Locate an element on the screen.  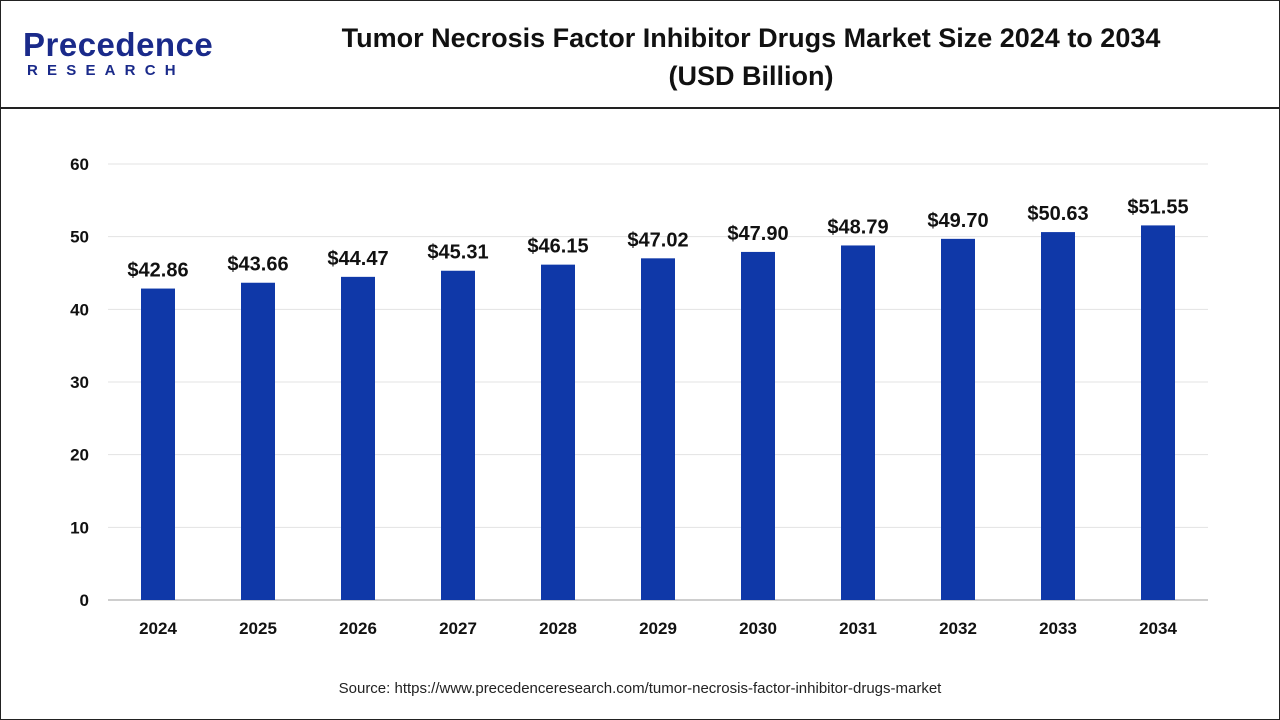
data-label: $51.55 is located at coordinates (1157, 207).